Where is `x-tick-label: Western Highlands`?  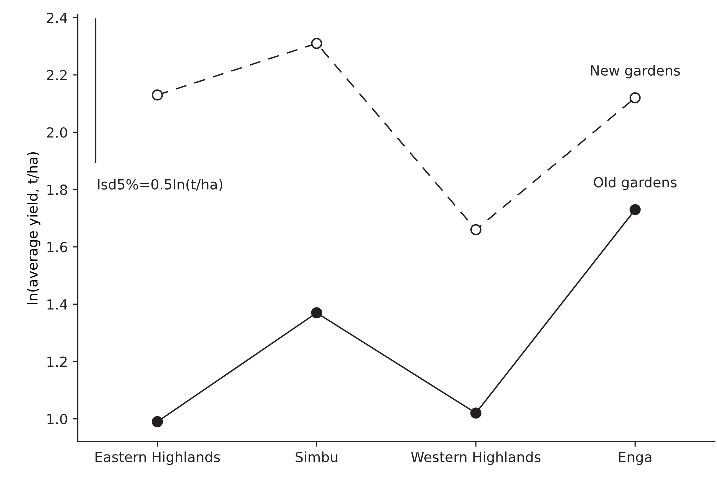 x-tick-label: Western Highlands is located at coordinates (476, 459).